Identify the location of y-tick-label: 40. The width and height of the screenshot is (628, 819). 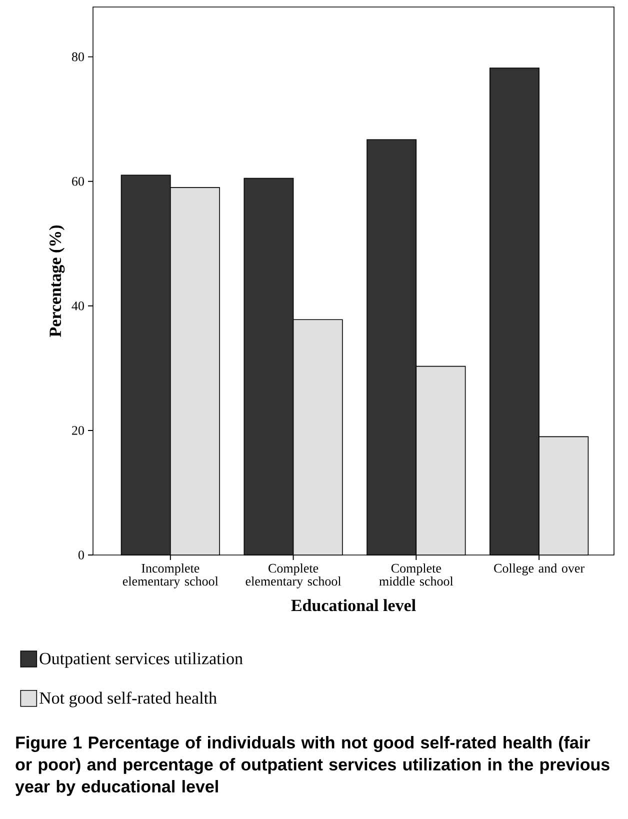
(78, 306).